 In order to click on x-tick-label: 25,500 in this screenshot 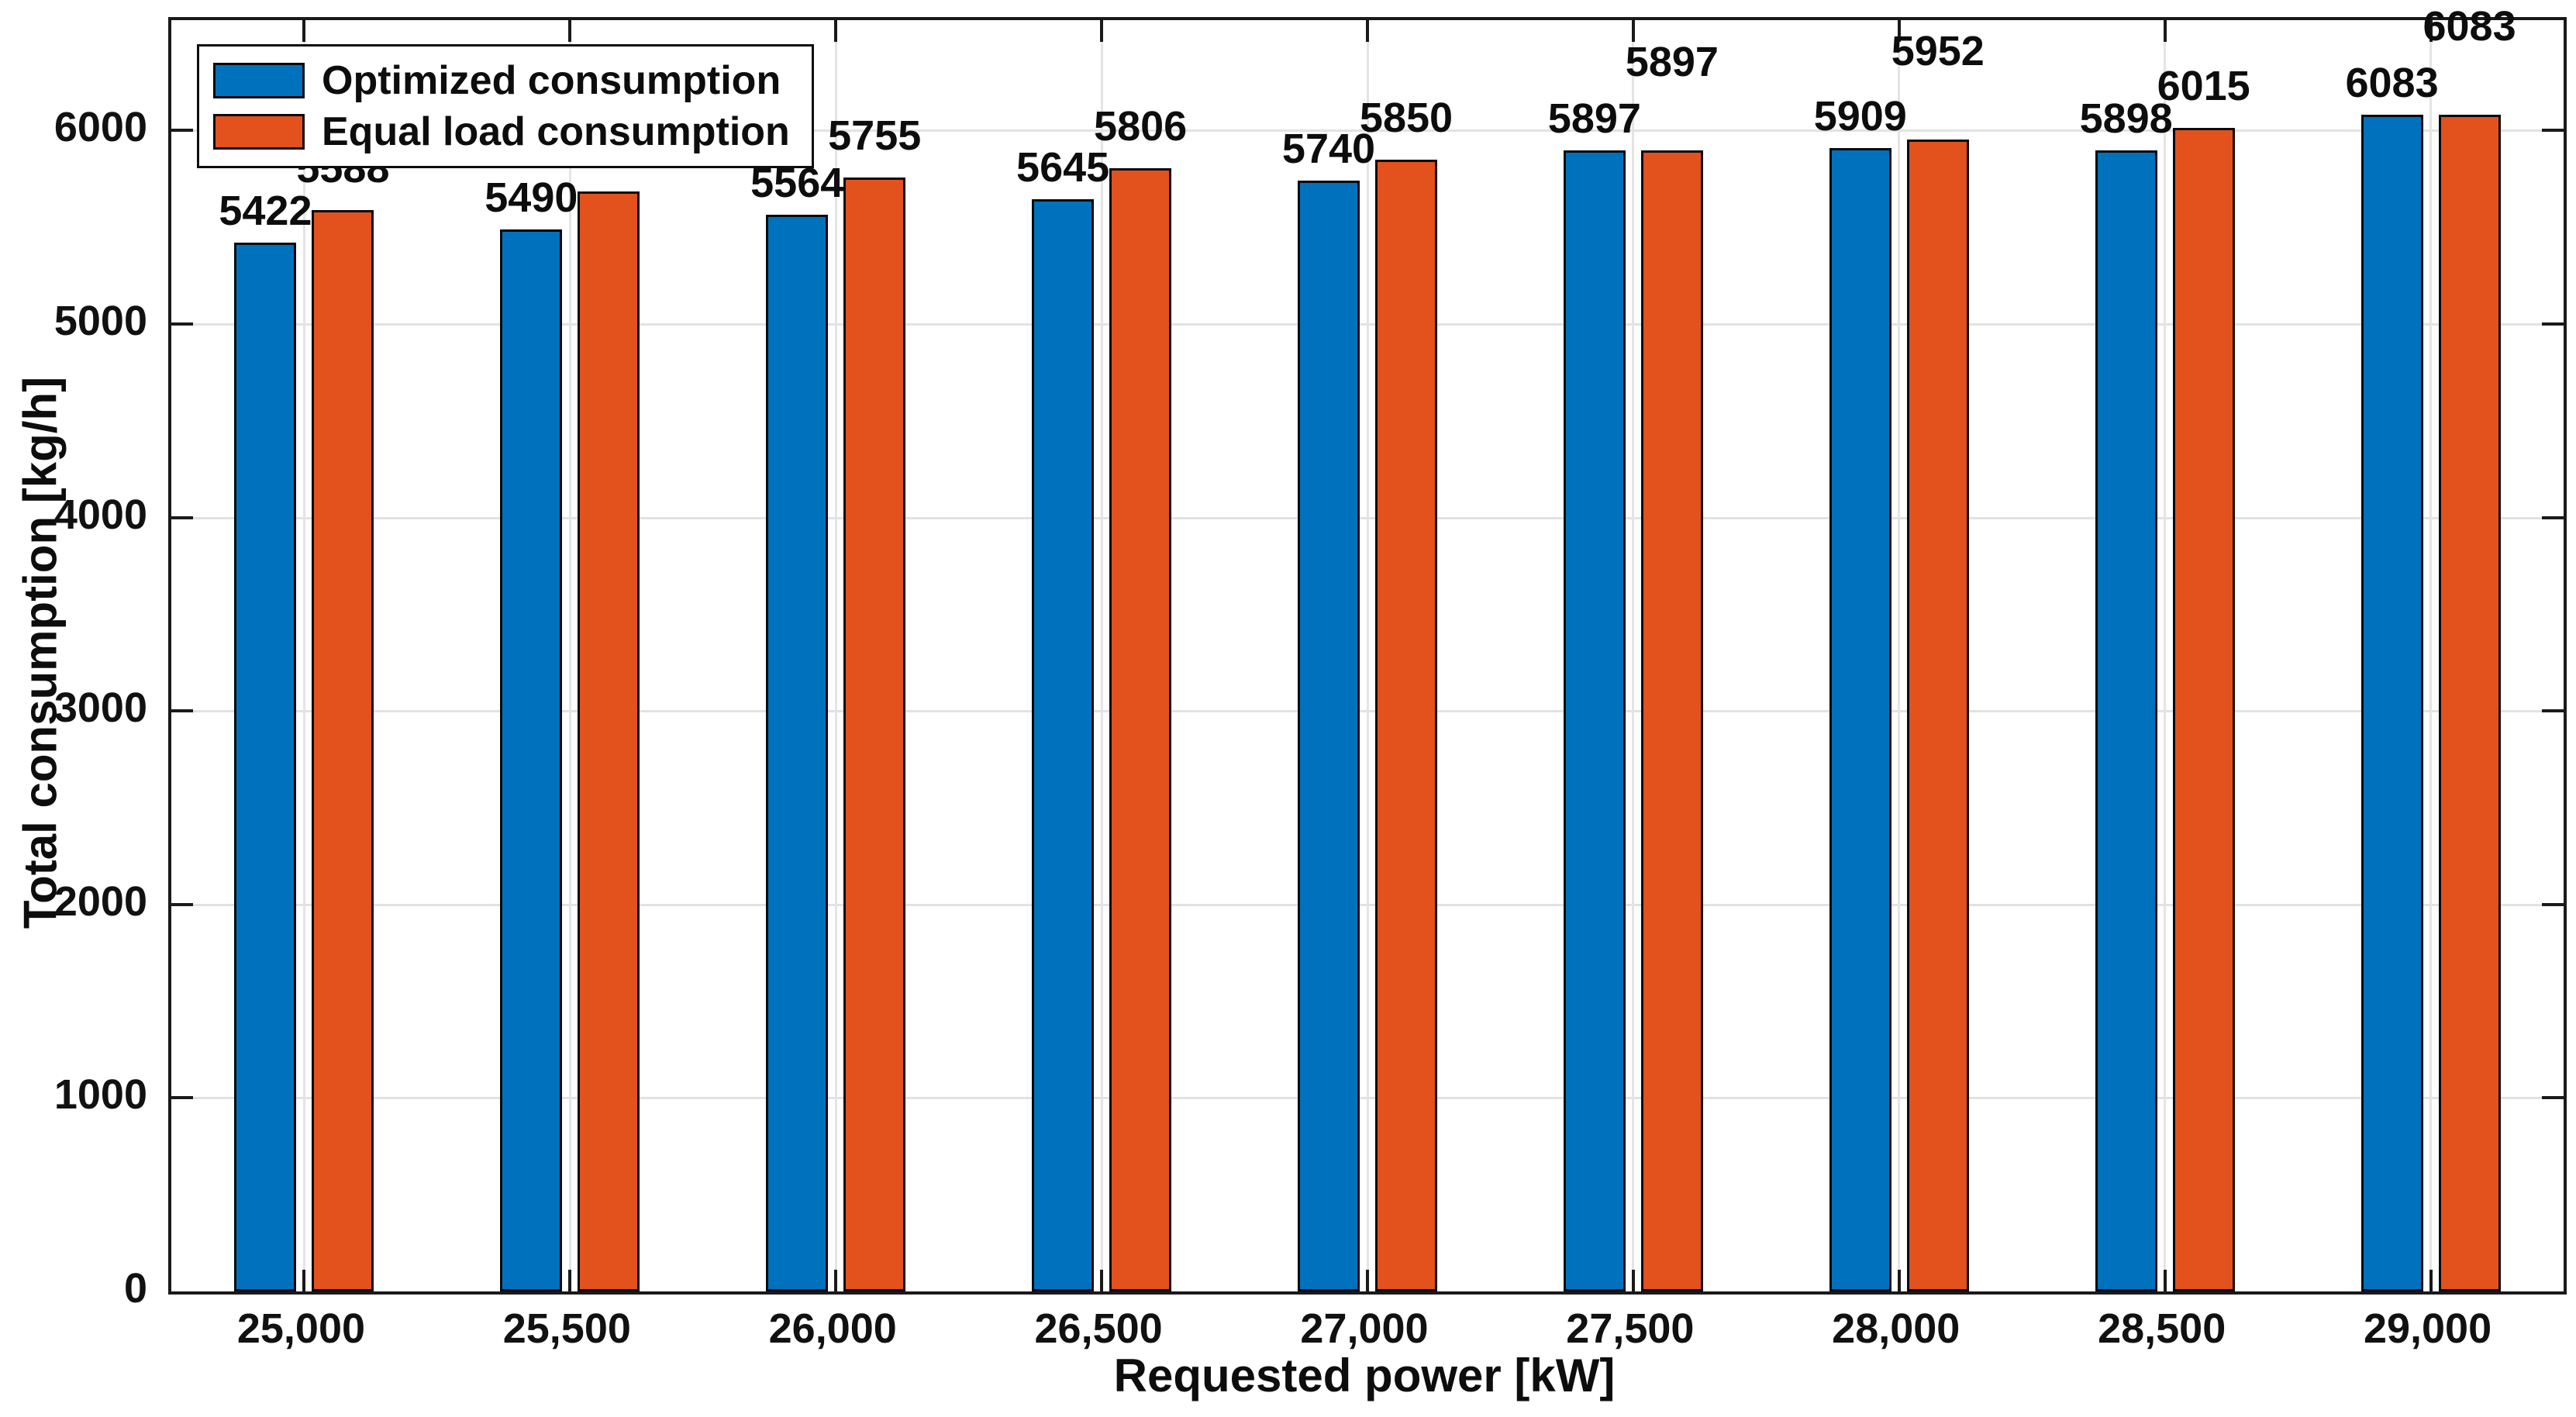, I will do `click(566, 1328)`.